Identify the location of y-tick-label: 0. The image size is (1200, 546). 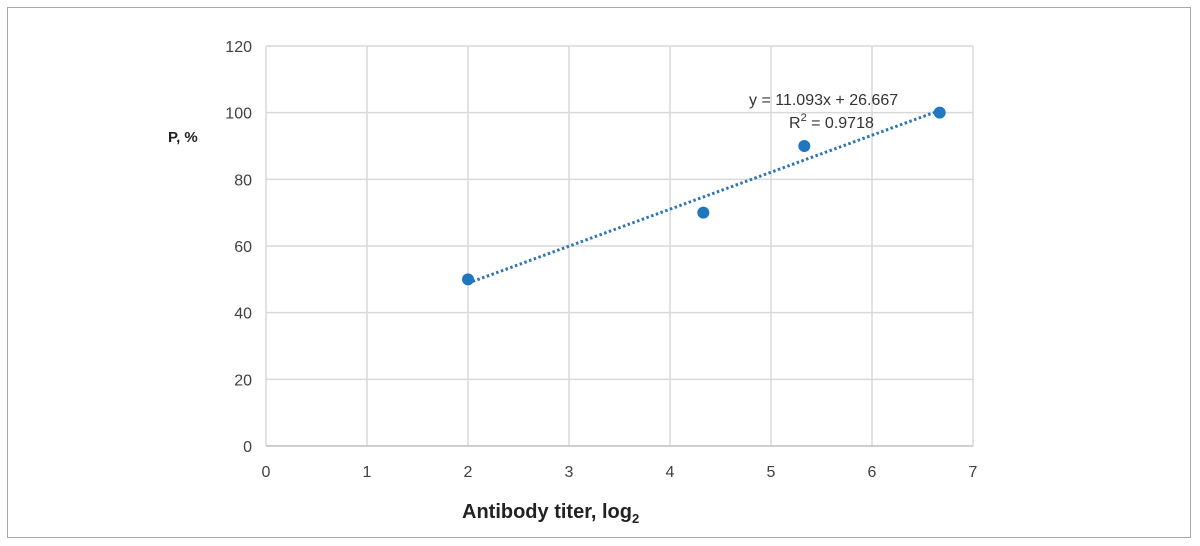
(247, 447).